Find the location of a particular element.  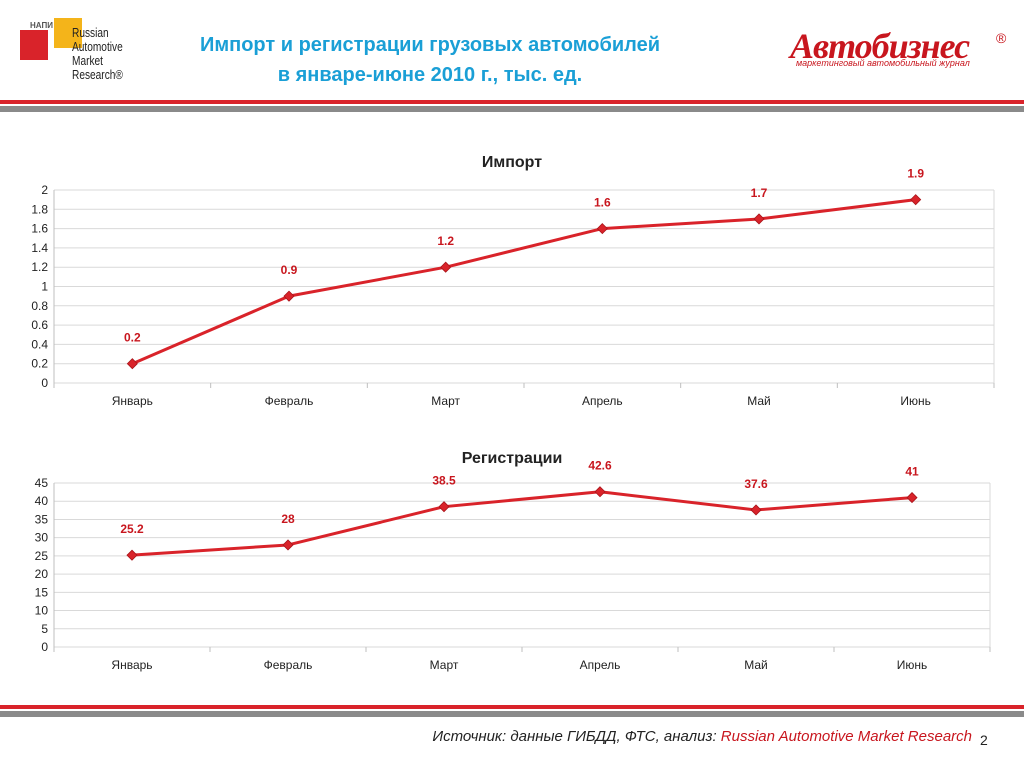

logo-line: Russian is located at coordinates (90, 32).